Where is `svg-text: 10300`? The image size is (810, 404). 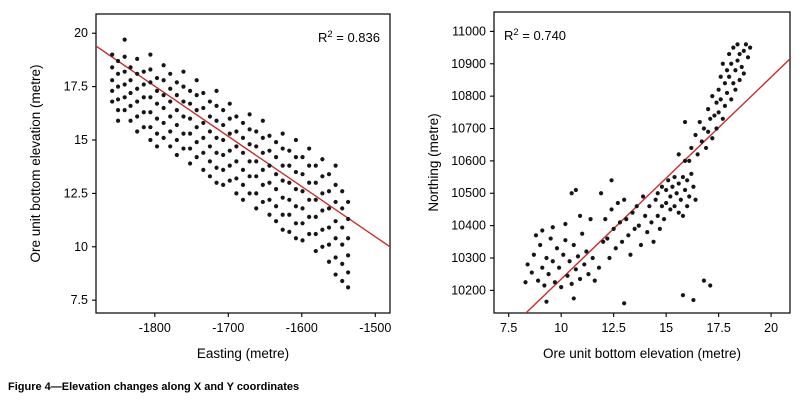
svg-text: 10300 is located at coordinates (468, 258).